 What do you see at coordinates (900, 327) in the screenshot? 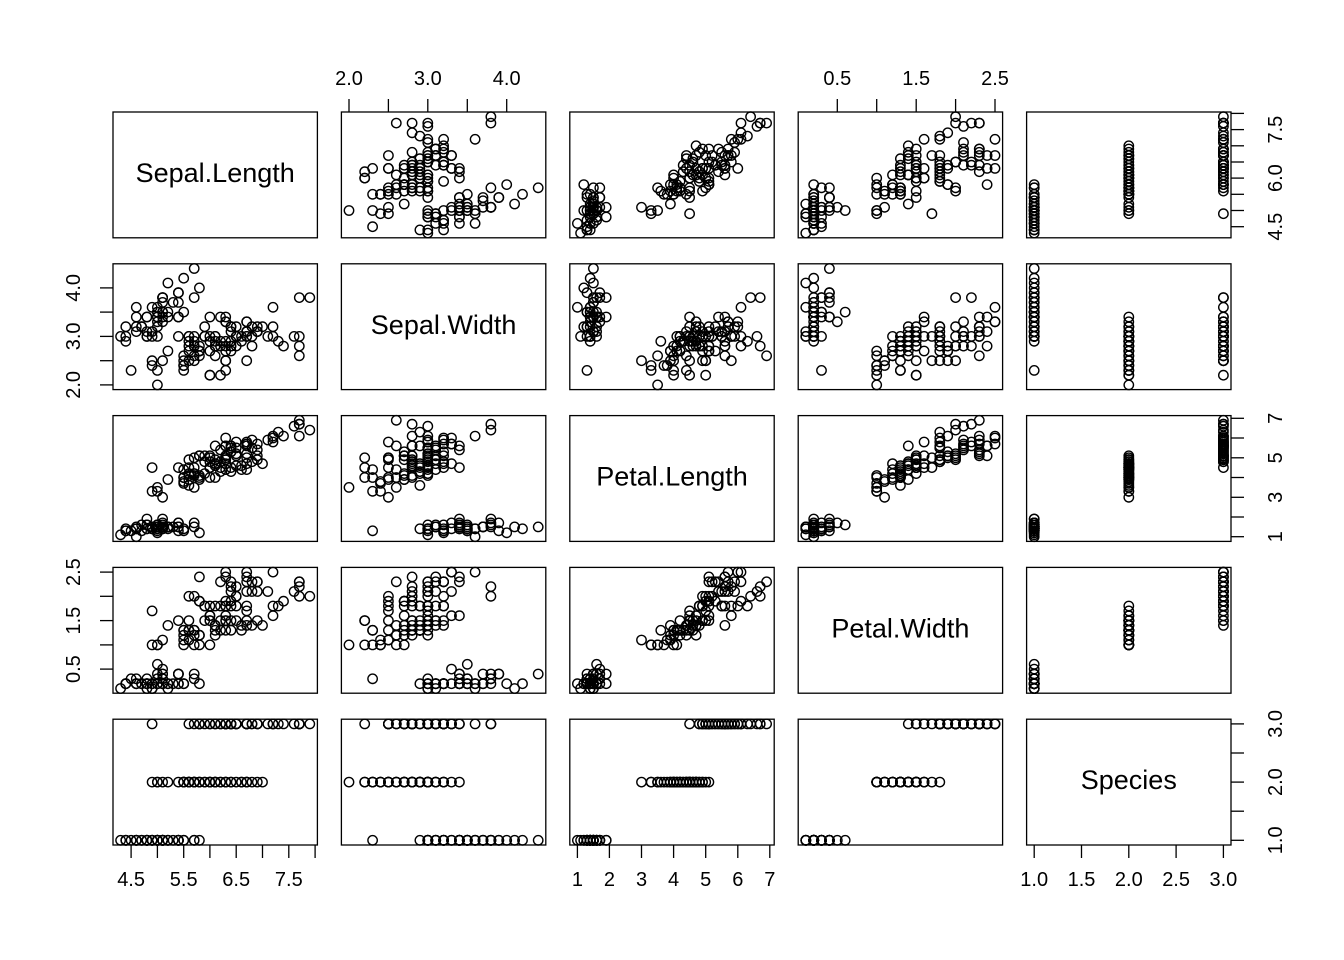
I see `scatter-points-petal-width-vs-sepal-width` at bounding box center [900, 327].